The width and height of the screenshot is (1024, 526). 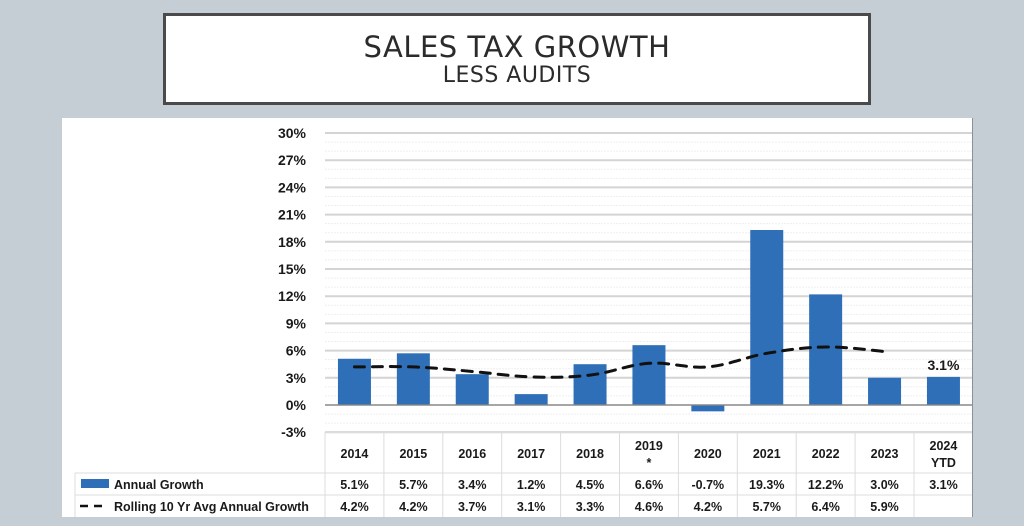 I want to click on table-header-cell: 2019, so click(x=649, y=446).